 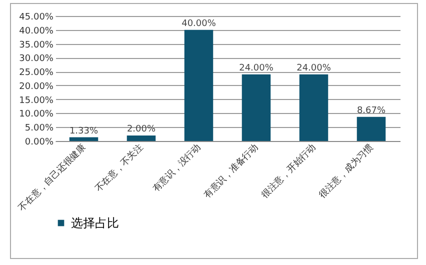 I want to click on legend-label: 选择占比, so click(x=95, y=223).